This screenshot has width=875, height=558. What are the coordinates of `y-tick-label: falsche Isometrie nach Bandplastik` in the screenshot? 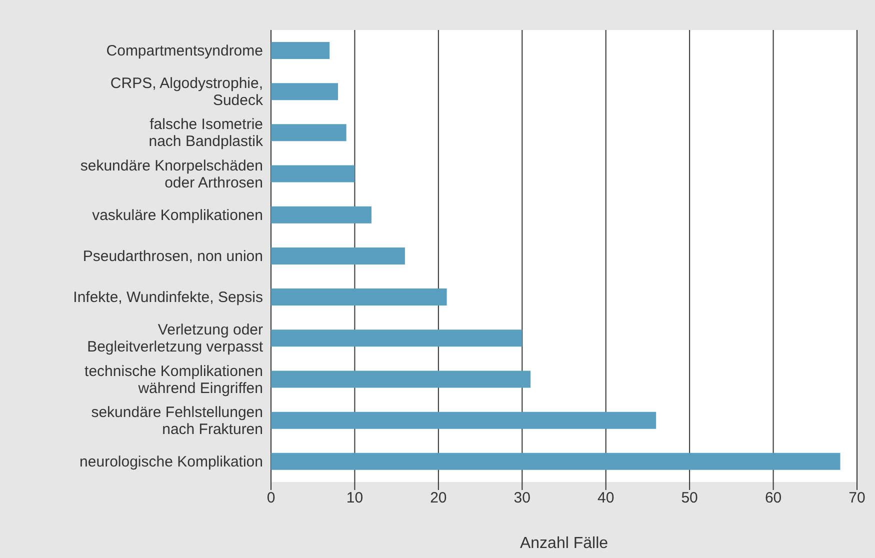 It's located at (206, 133).